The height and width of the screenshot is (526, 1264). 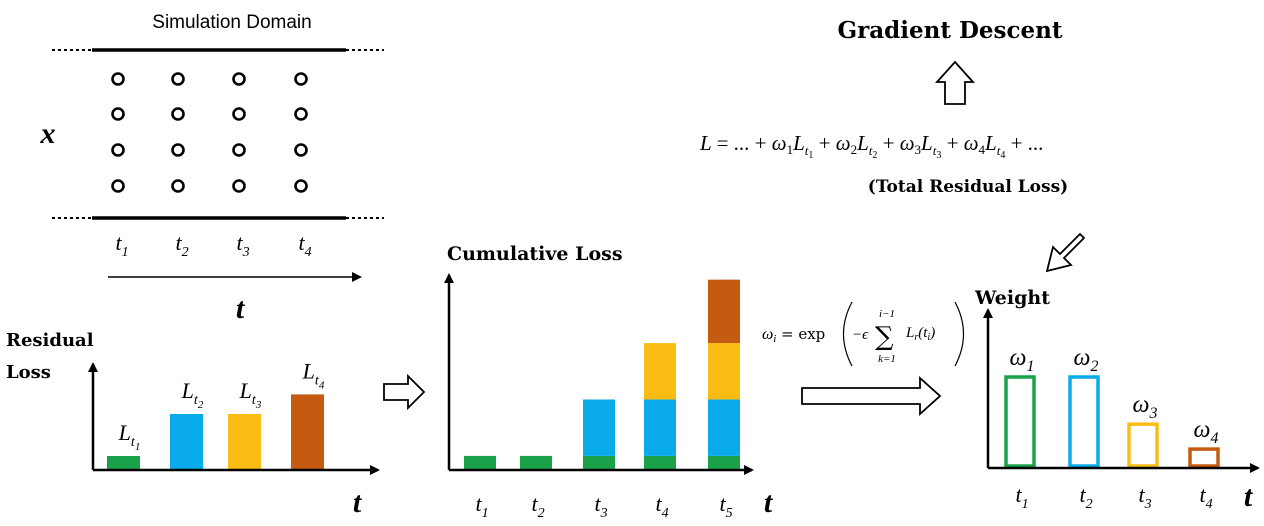 What do you see at coordinates (600, 506) in the screenshot?
I see `cumulative-tick-label: t3` at bounding box center [600, 506].